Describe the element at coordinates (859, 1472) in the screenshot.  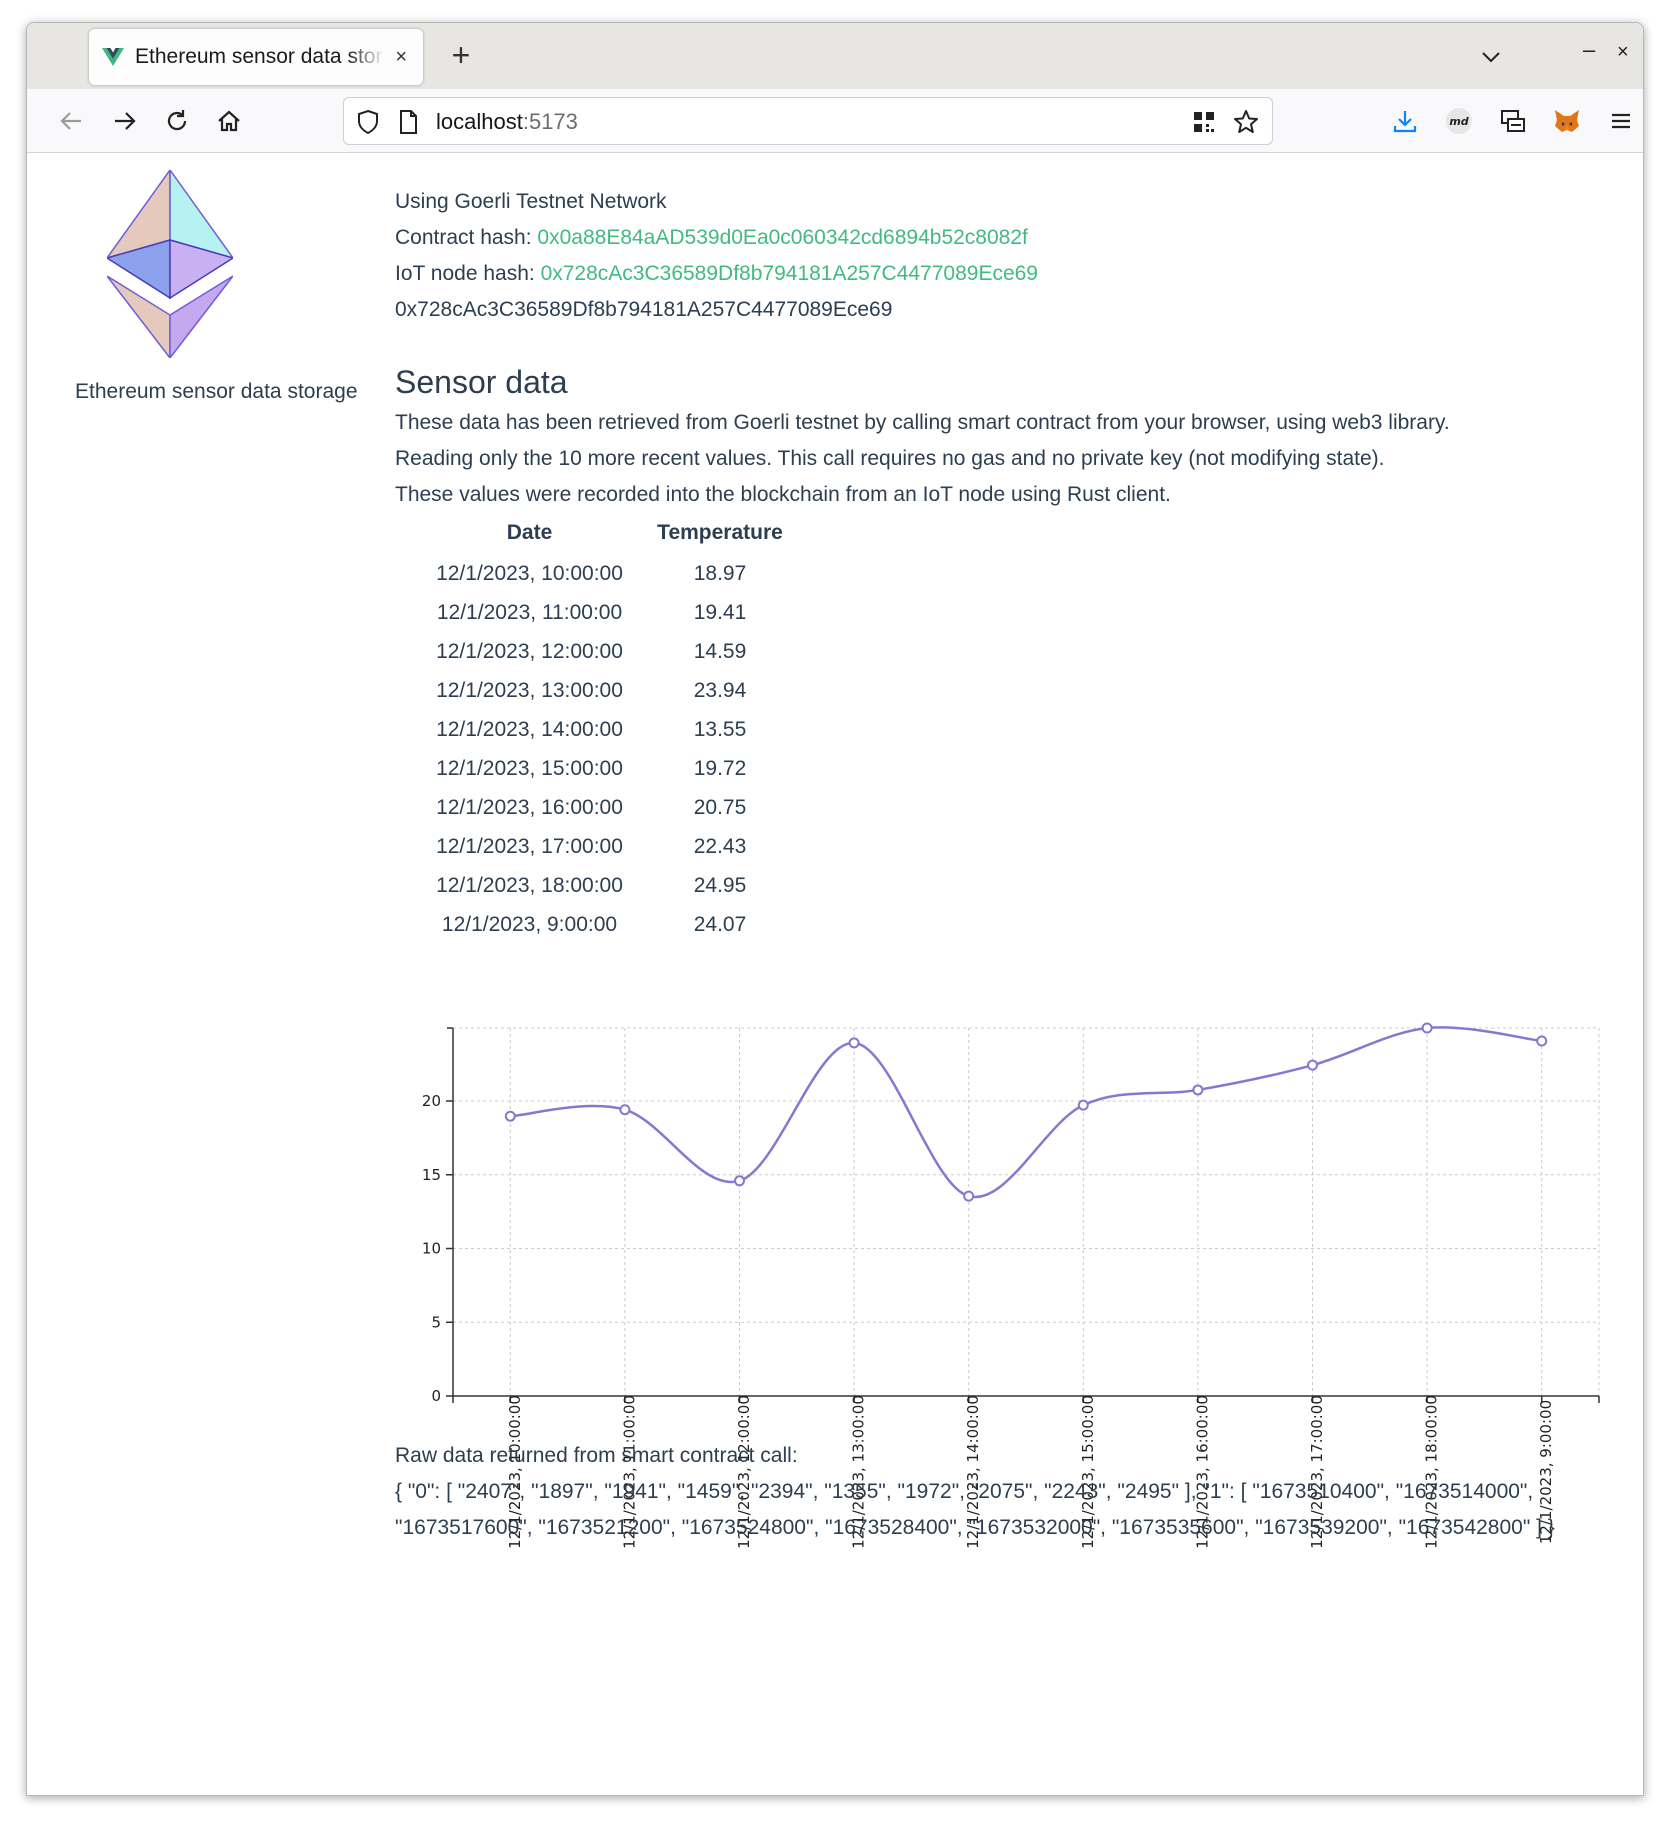
I see `x-tick-label: 12/1/2023, 13:00:00` at that location.